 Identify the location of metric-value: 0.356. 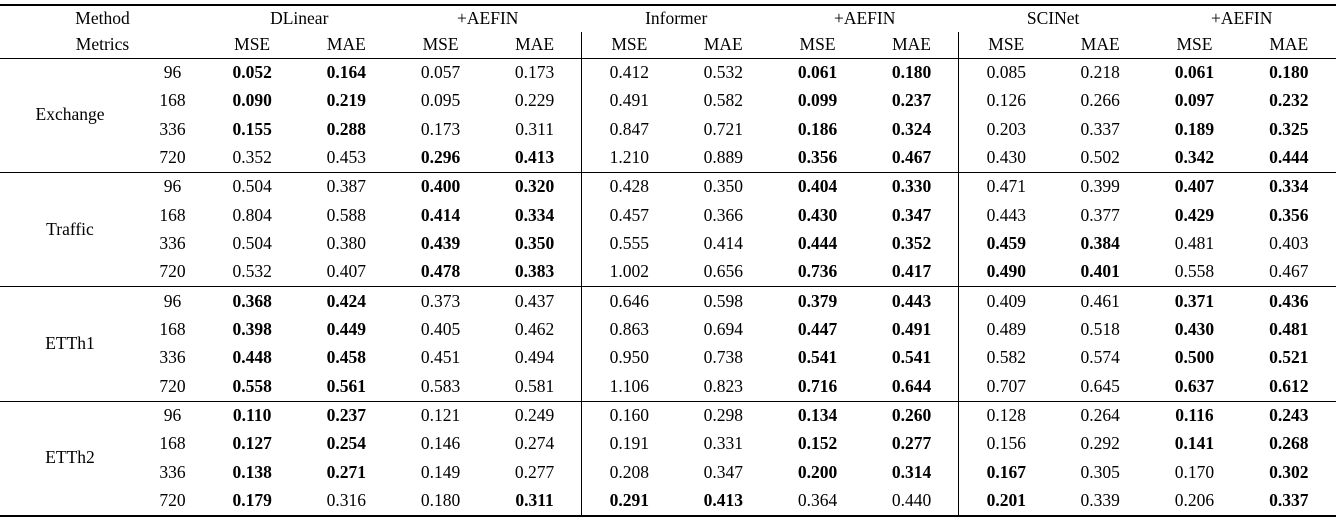
(817, 157).